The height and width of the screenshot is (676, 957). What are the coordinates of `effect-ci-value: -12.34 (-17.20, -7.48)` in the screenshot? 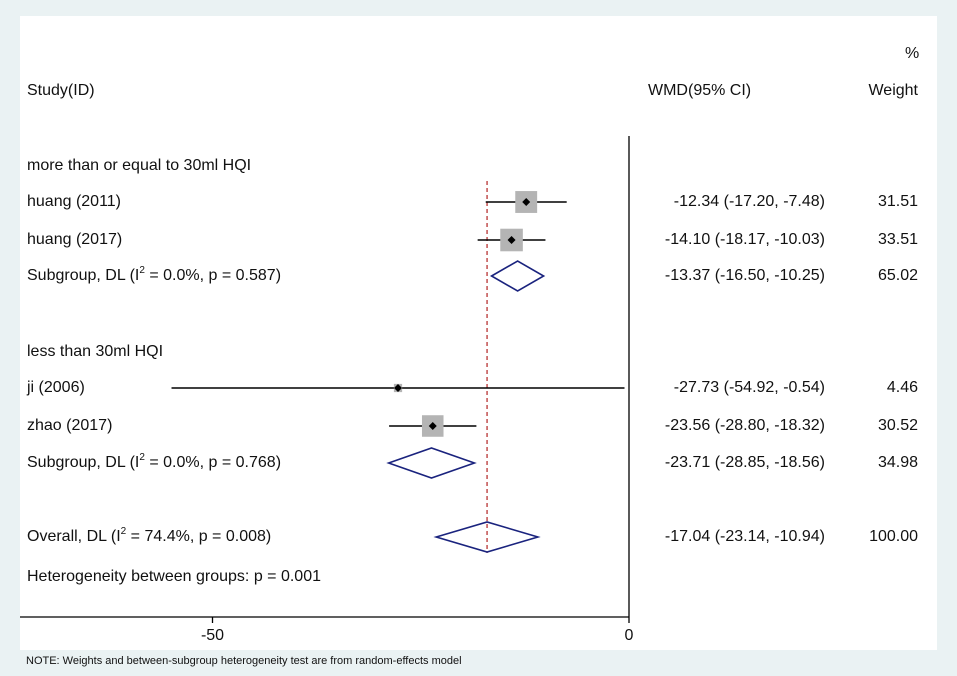 It's located at (749, 201).